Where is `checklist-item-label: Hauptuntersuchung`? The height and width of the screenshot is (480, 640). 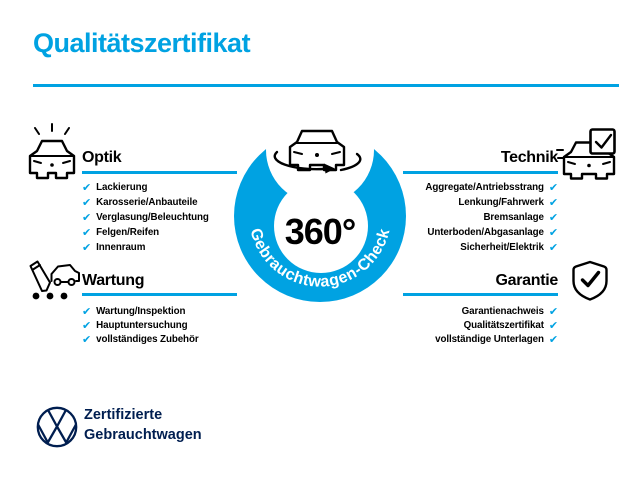
checklist-item-label: Hauptuntersuchung is located at coordinates (142, 325).